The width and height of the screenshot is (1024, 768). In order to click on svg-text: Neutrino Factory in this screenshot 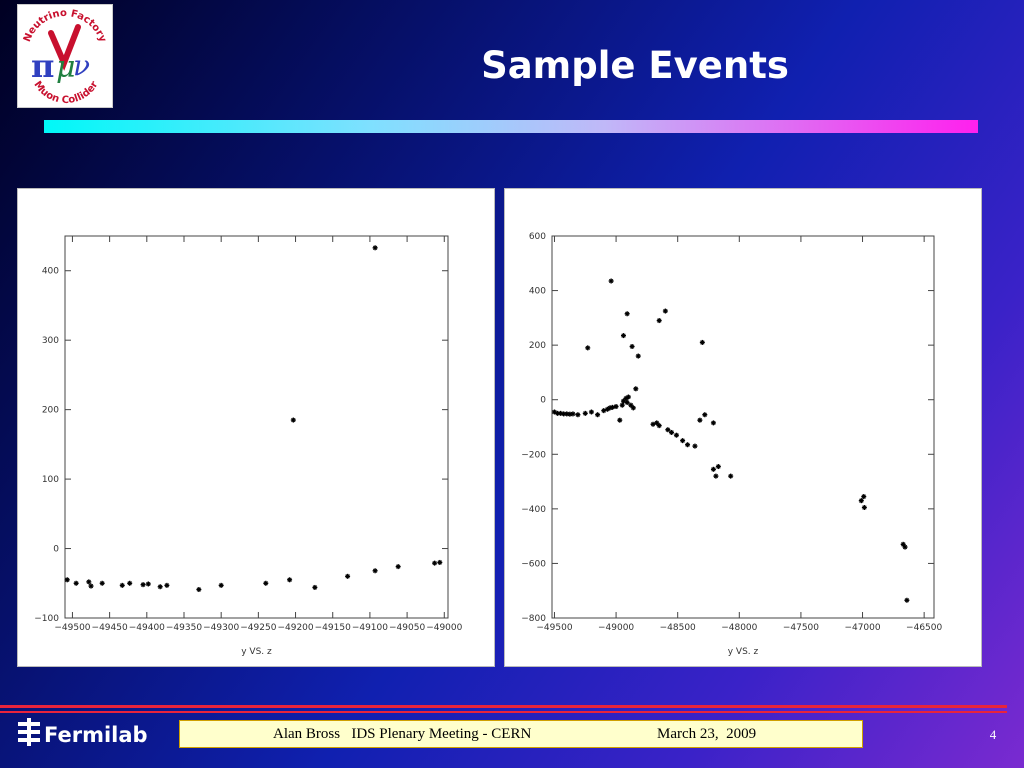, I will do `click(65, 26)`.